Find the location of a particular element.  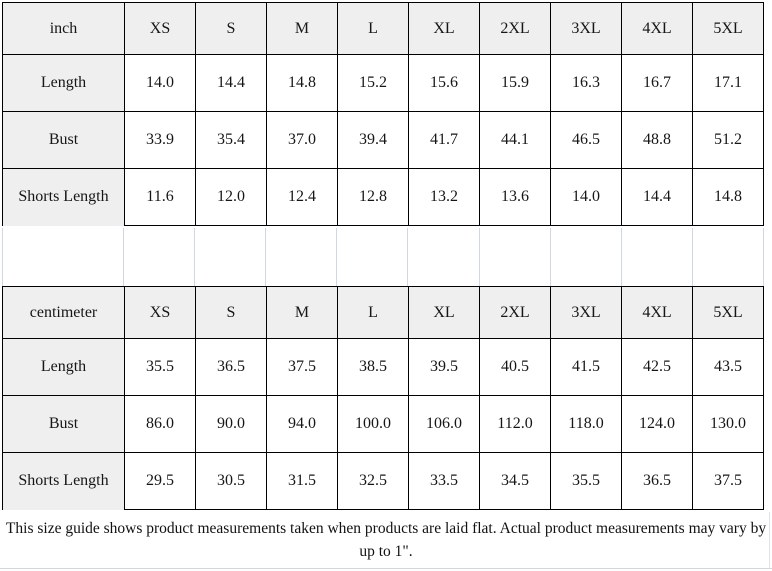

measurement-cell: 16.7 is located at coordinates (657, 83).